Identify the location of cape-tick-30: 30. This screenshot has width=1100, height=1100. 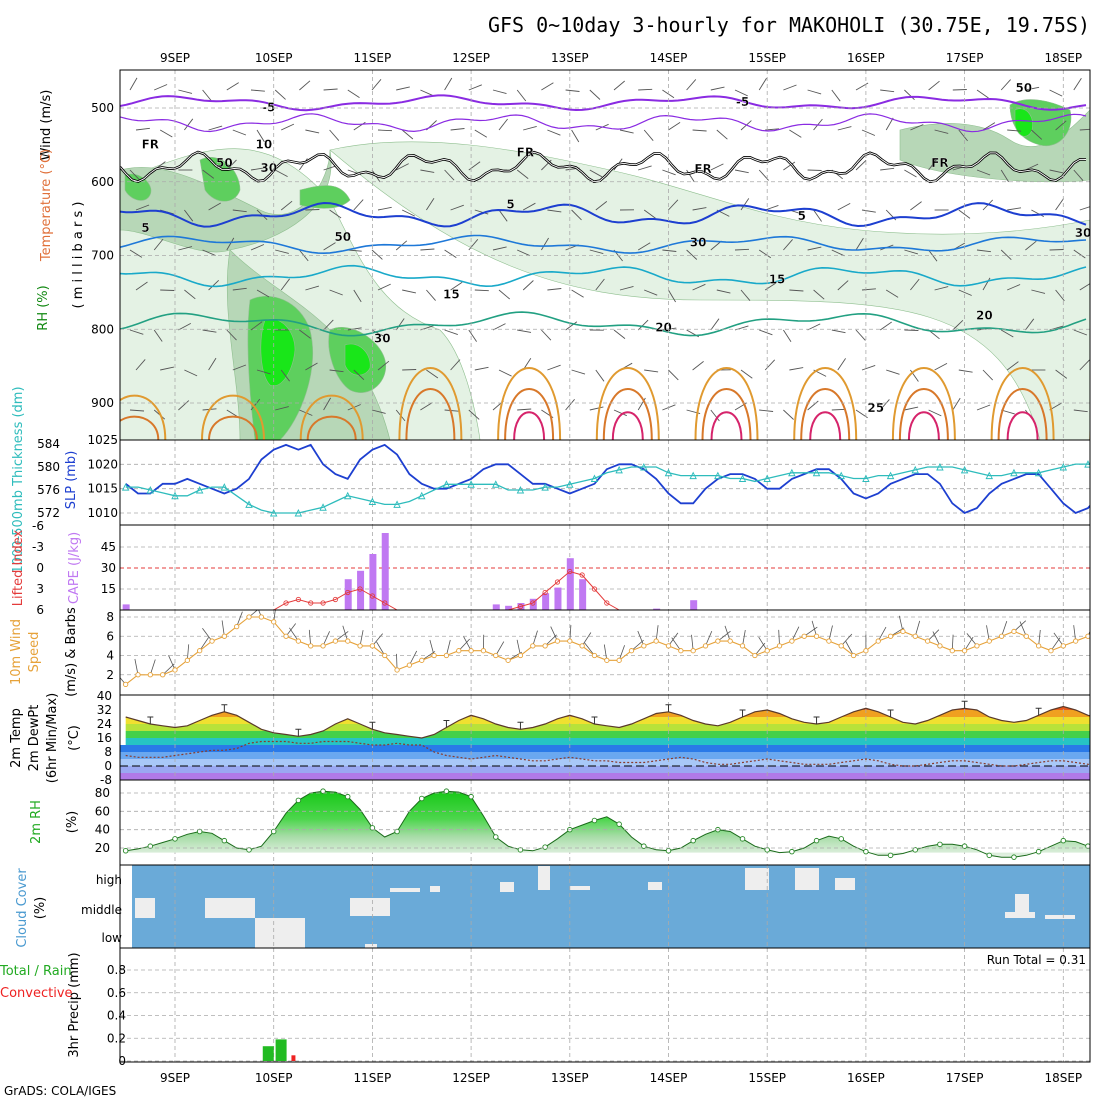
(108, 568).